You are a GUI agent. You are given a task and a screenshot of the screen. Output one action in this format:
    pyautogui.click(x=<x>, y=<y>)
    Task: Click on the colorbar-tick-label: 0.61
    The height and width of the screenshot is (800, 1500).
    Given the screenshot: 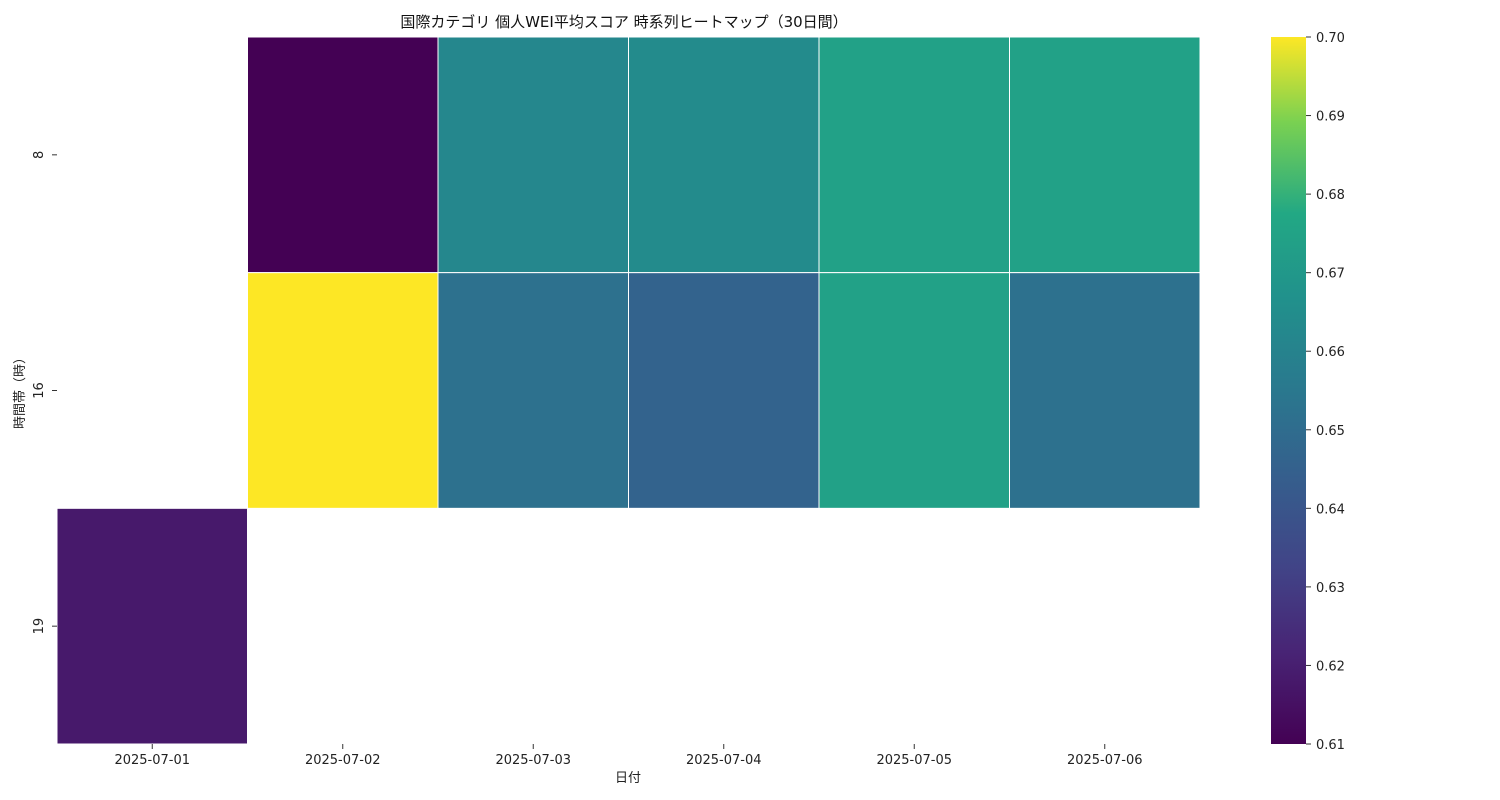 What is the action you would take?
    pyautogui.click(x=1330, y=745)
    